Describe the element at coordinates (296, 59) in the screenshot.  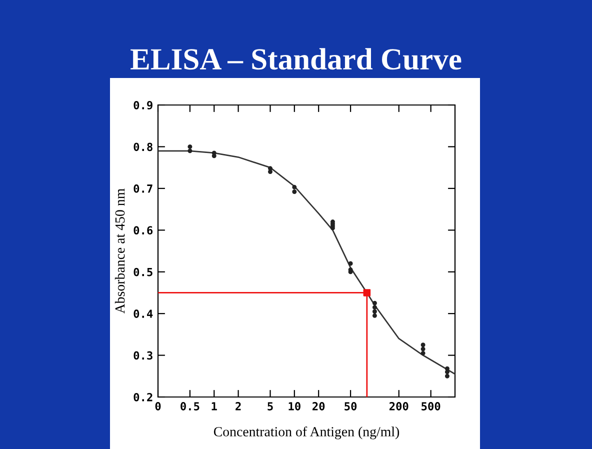
I see `chart-title: ELISA – Standard Curve` at that location.